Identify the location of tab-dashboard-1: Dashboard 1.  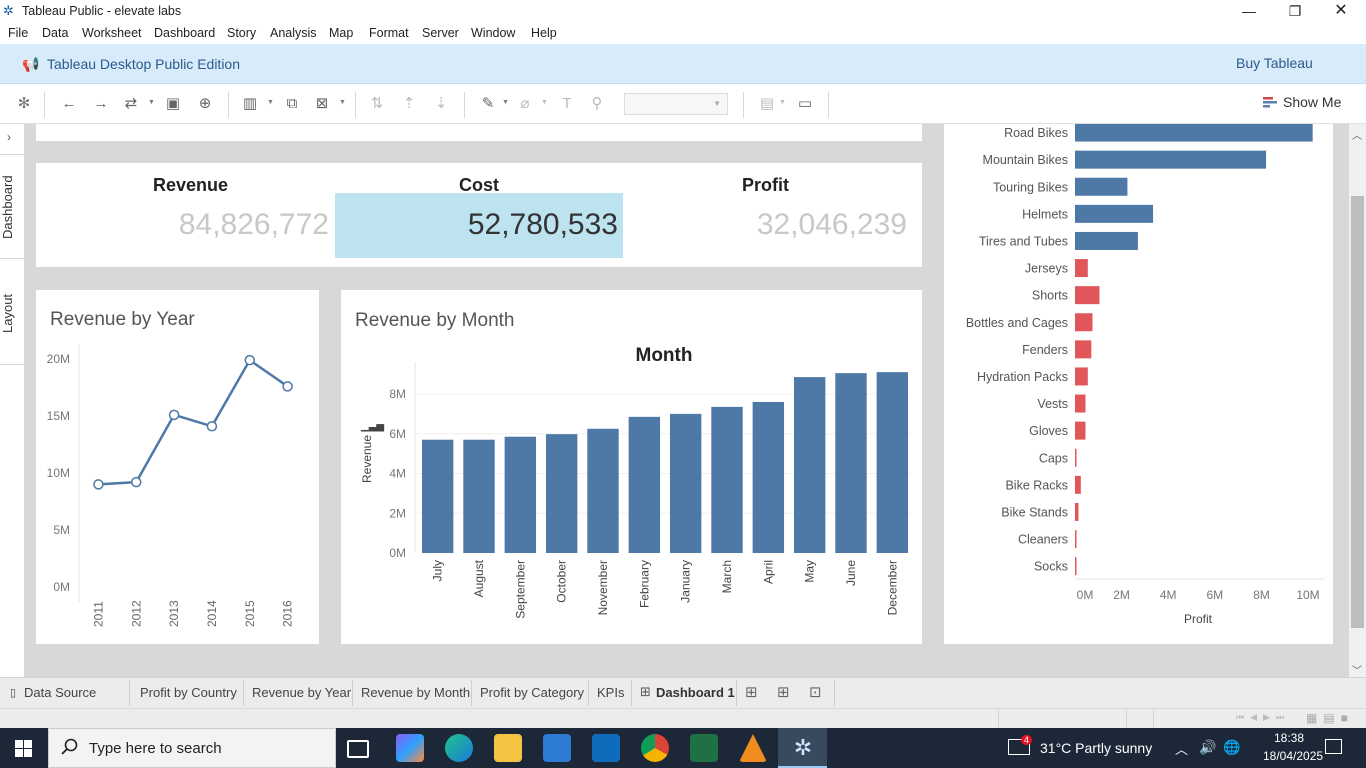
(695, 692).